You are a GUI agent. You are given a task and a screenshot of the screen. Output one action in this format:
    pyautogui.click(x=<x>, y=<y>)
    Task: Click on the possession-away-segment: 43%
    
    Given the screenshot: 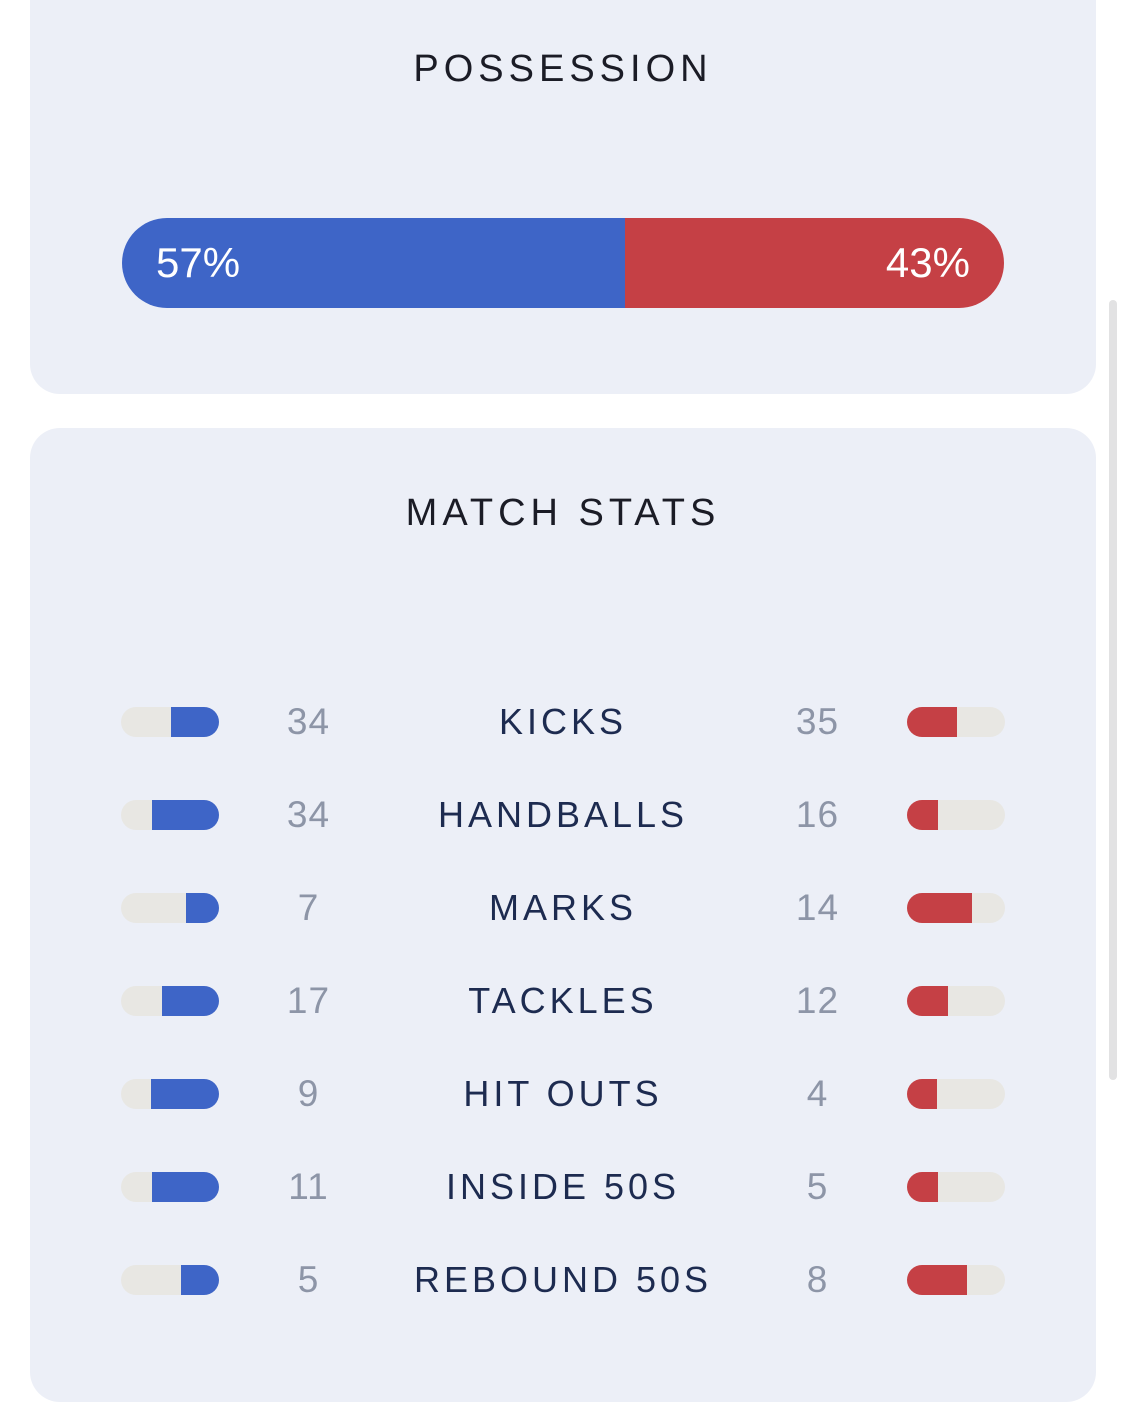 What is the action you would take?
    pyautogui.click(x=814, y=263)
    